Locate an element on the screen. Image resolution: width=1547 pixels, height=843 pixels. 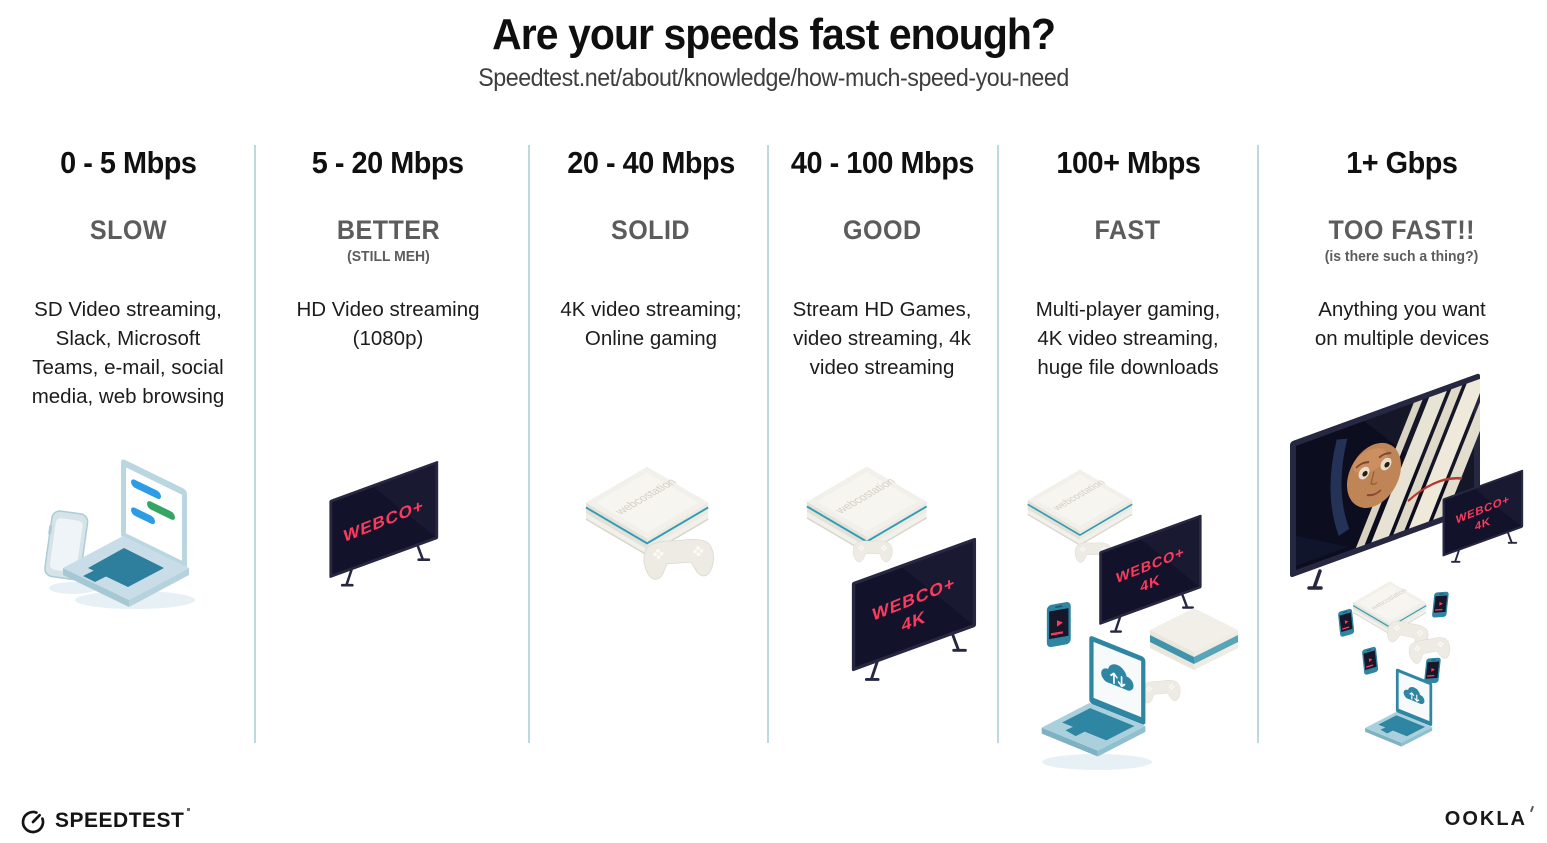
rating-label: SLOW is located at coordinates (128, 230).